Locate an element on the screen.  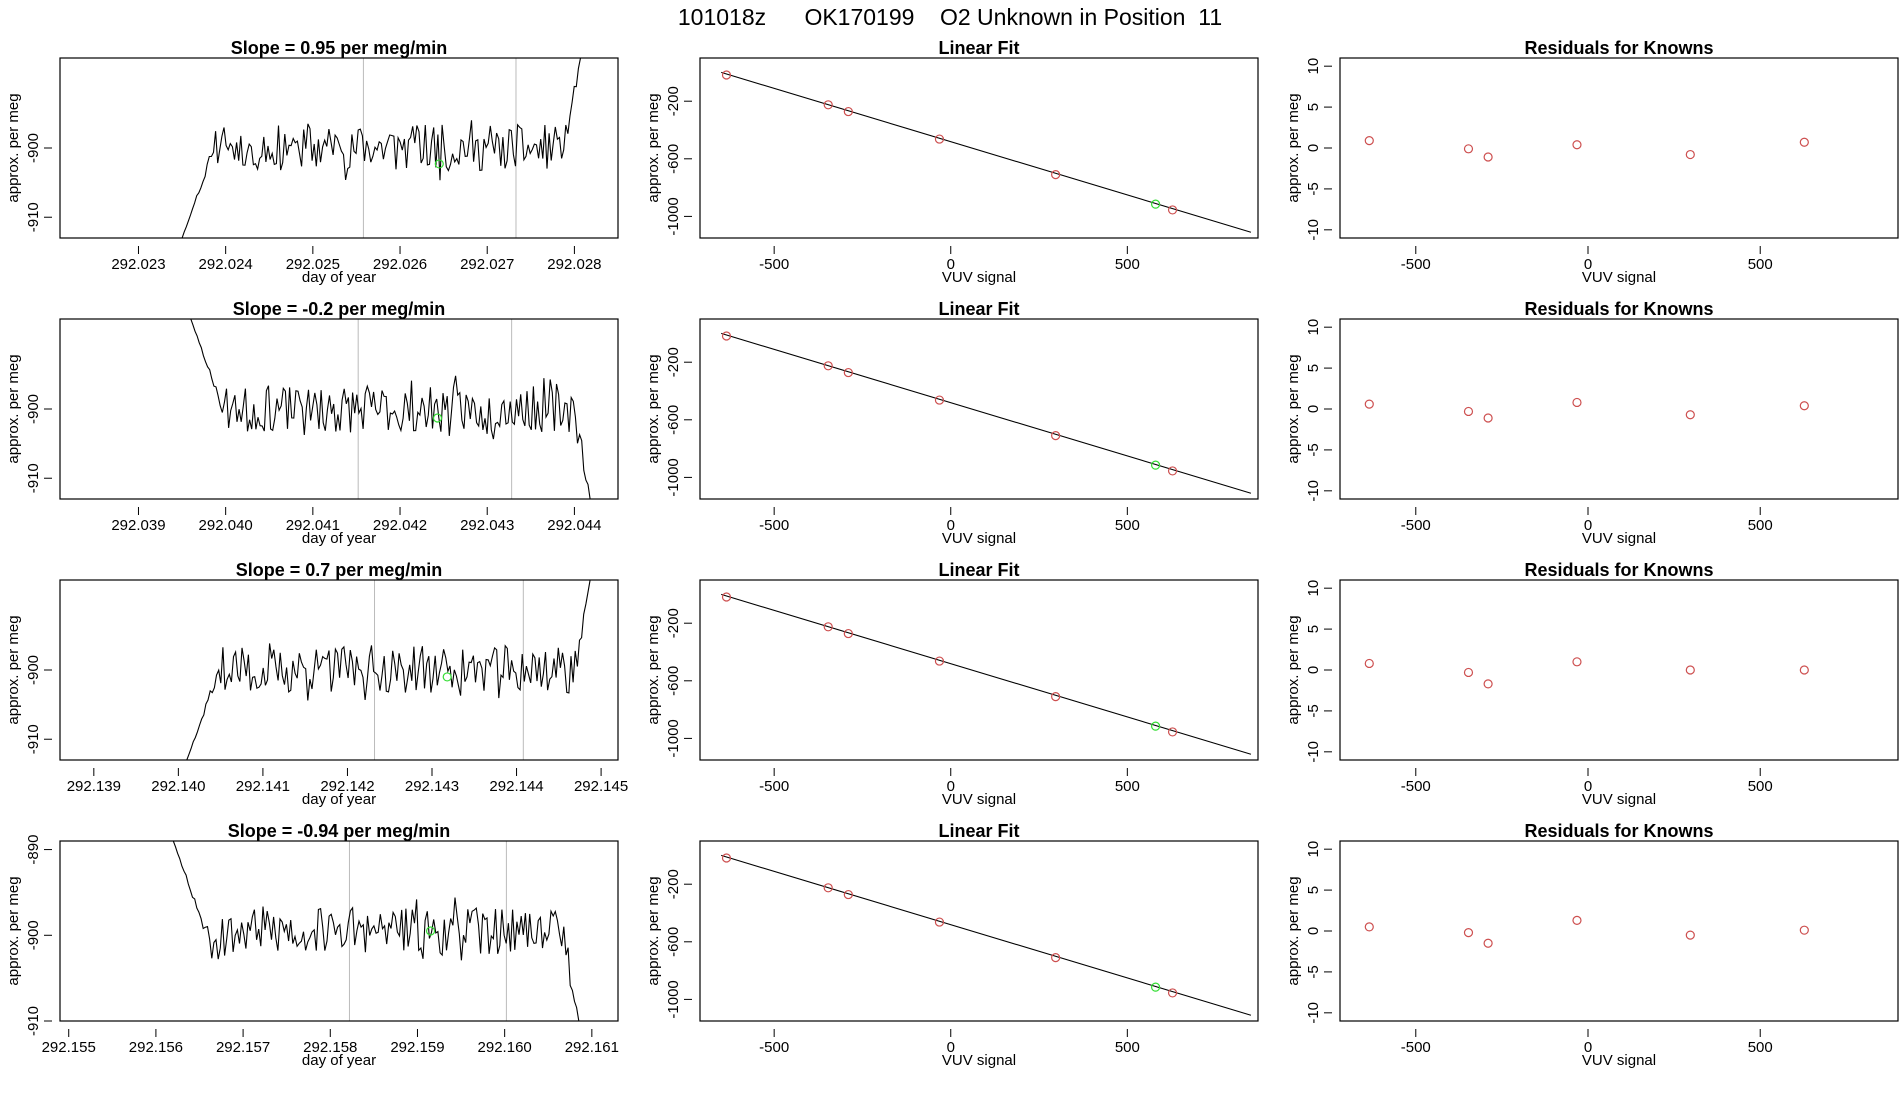
x-tick-label: 292.023 is located at coordinates (138, 264).